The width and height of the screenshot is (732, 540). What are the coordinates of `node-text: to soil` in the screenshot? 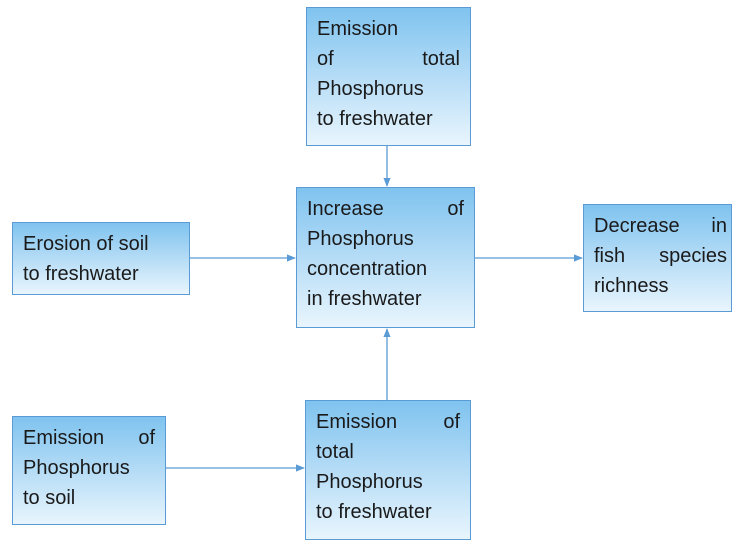 It's located at (49, 498).